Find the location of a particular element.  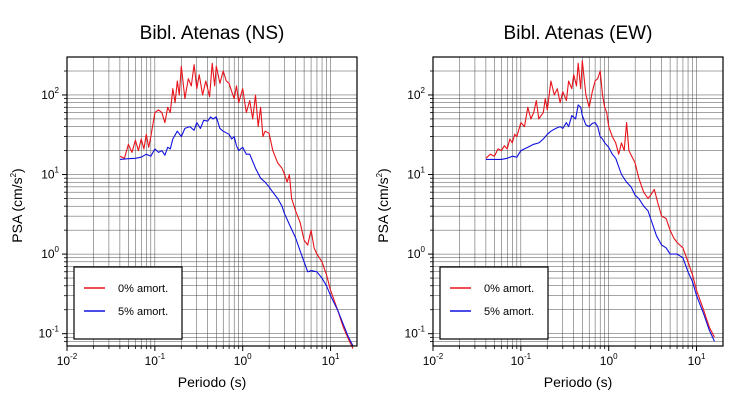

chart-title: Bibl. Atenas (EW) is located at coordinates (578, 33).